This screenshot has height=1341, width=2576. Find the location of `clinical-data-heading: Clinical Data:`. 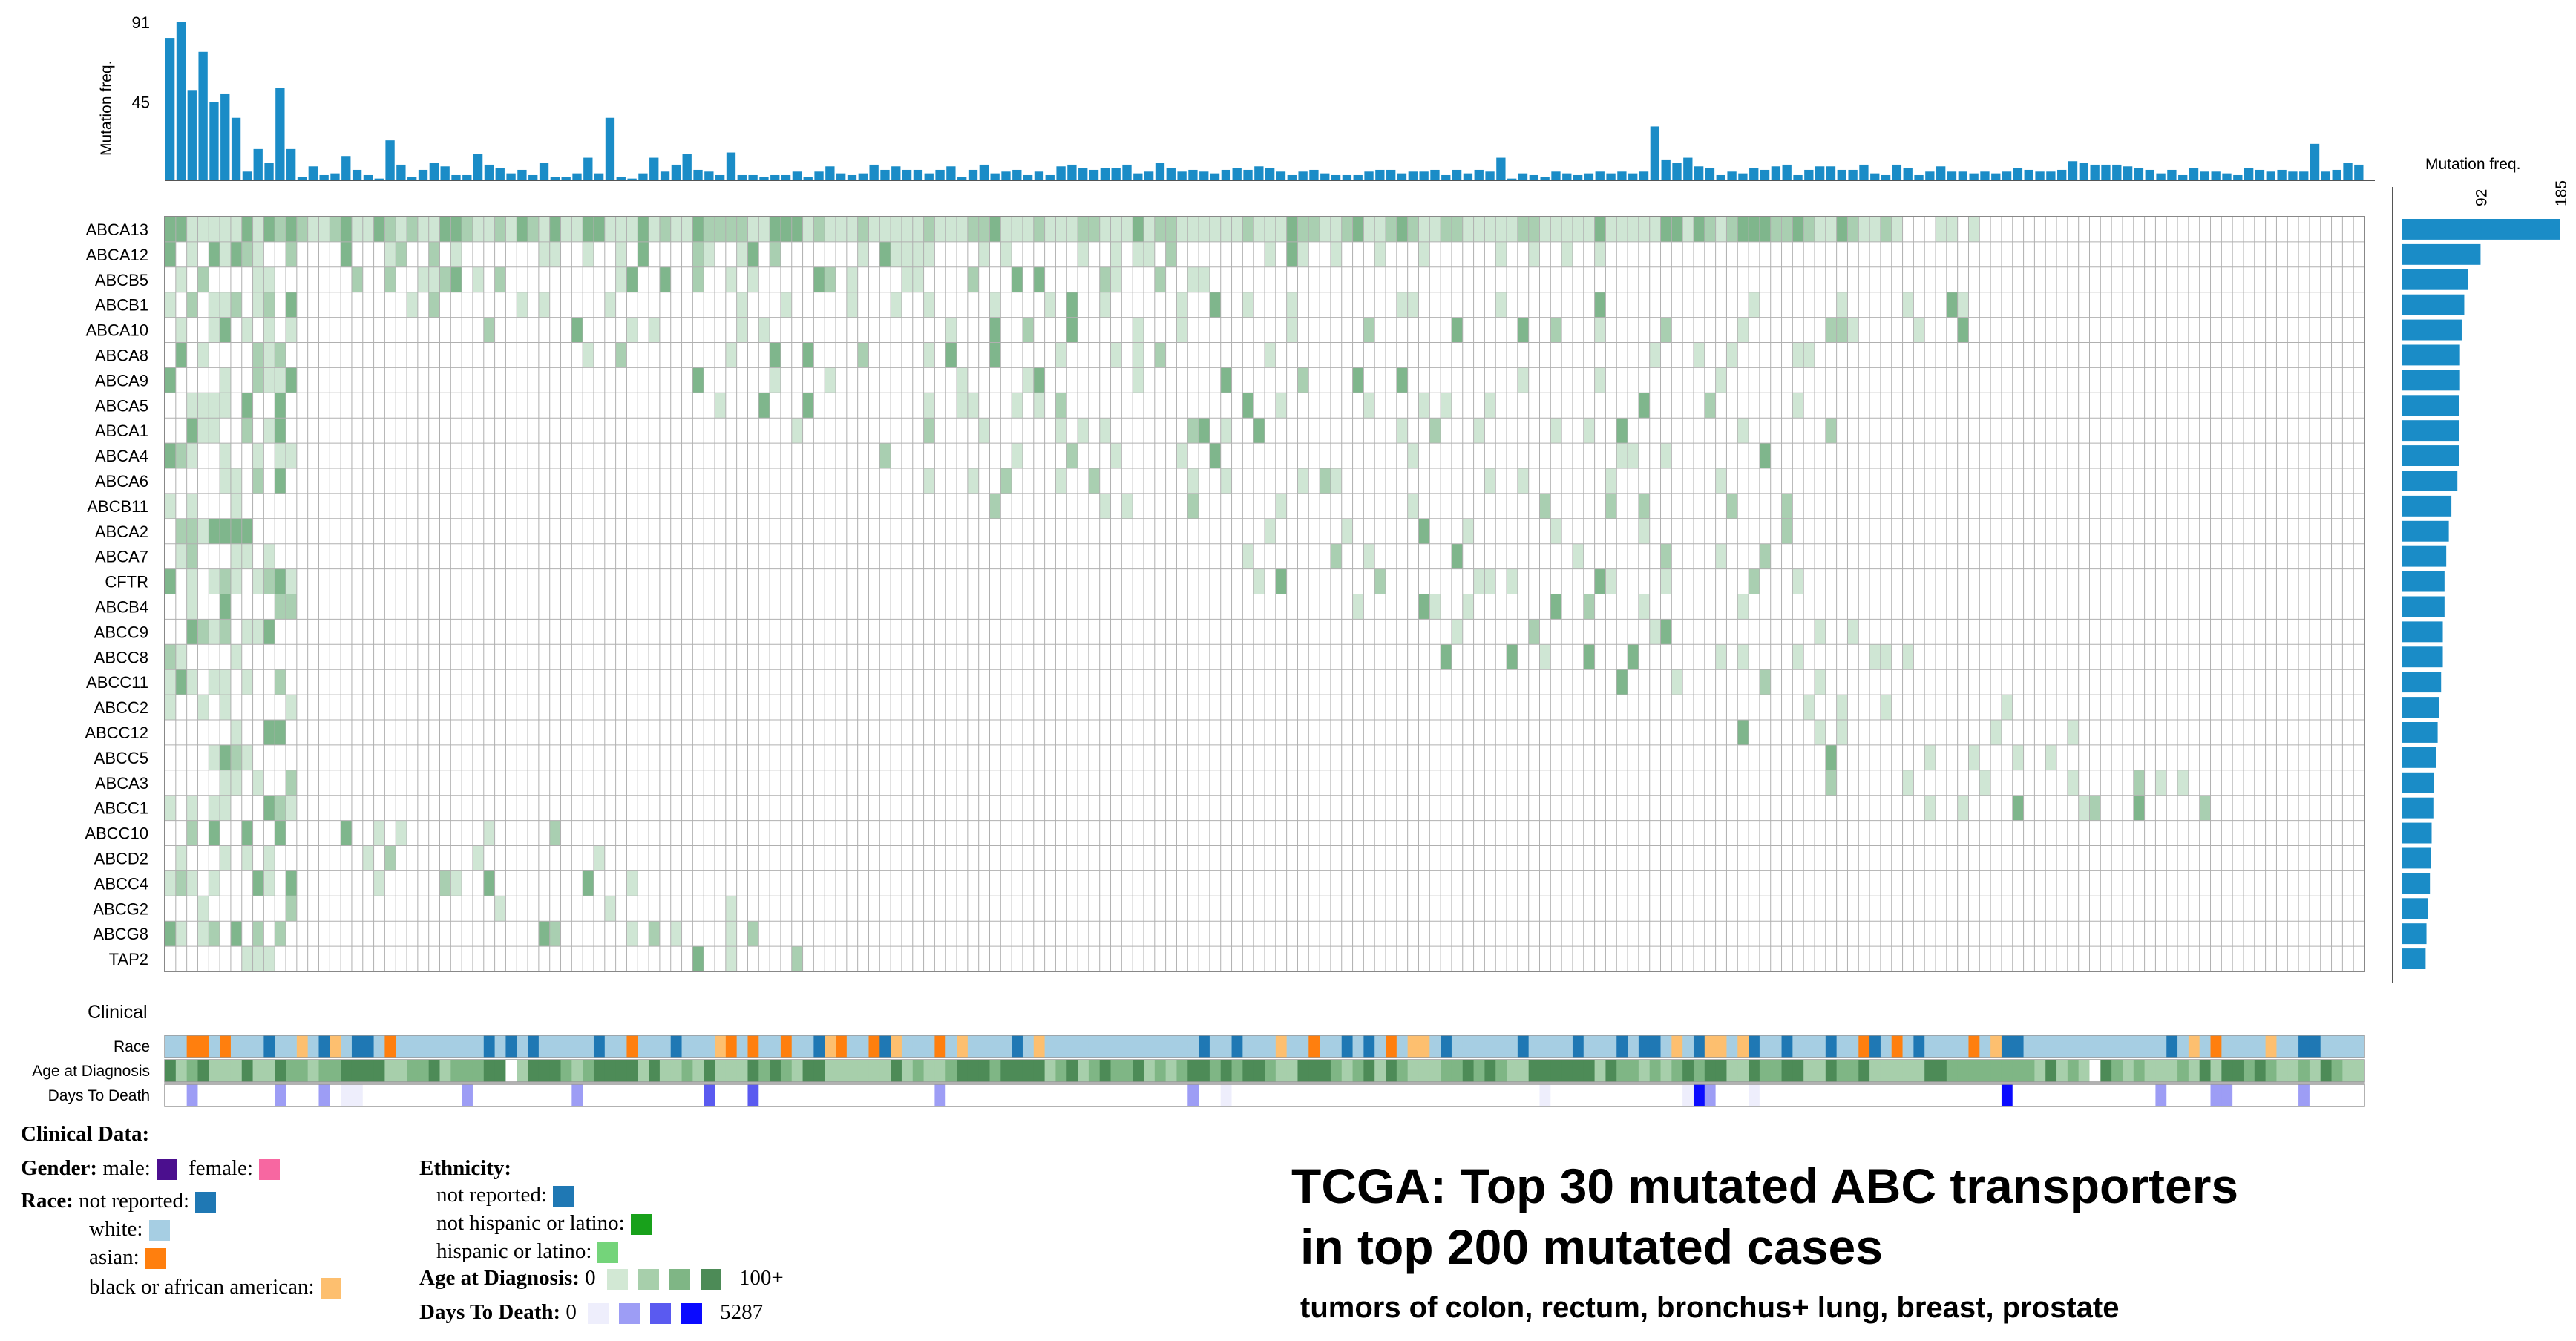

clinical-data-heading: Clinical Data: is located at coordinates (85, 1134).